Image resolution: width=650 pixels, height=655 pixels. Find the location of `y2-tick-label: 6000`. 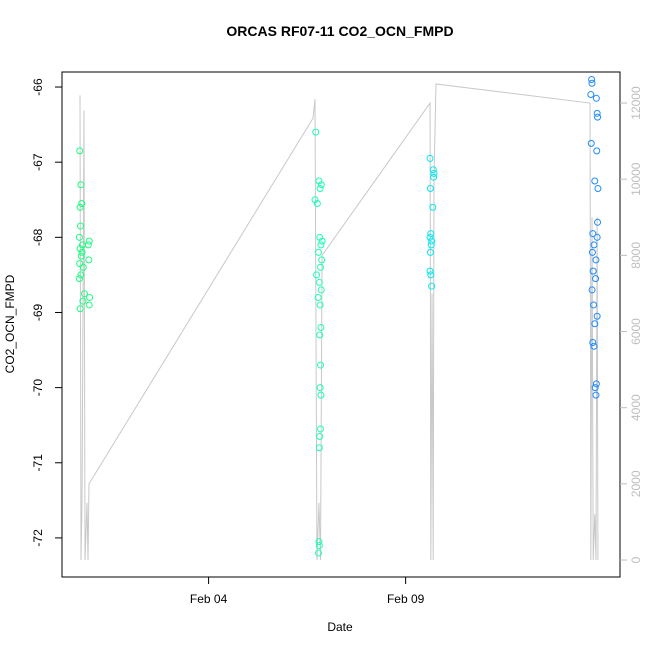

y2-tick-label: 6000 is located at coordinates (636, 331).